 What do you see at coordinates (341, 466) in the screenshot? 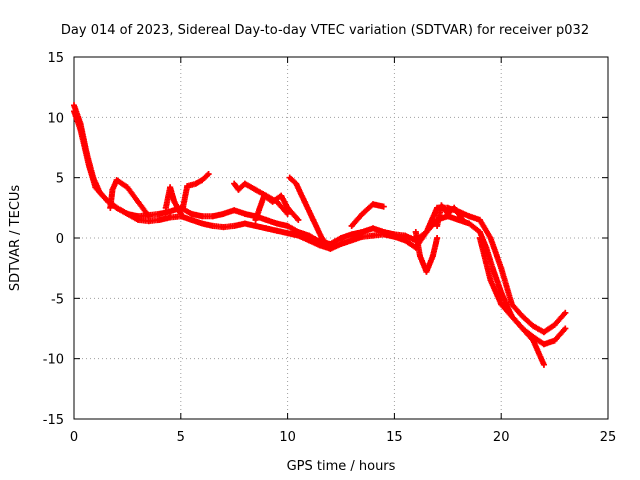
I see `x-axis-label: GPS time / hours` at bounding box center [341, 466].